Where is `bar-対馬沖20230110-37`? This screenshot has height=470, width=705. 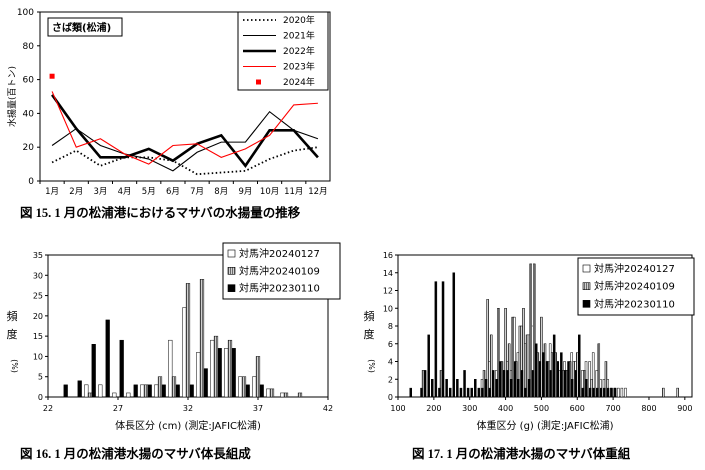 bar-対馬沖20230110-37 is located at coordinates (261, 391).